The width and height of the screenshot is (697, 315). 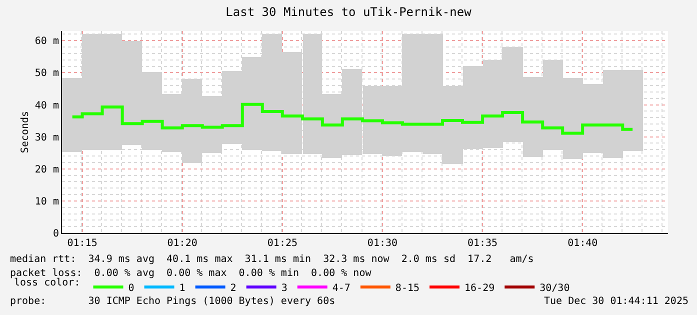 I want to click on legend-title: loss color:, so click(x=47, y=283).